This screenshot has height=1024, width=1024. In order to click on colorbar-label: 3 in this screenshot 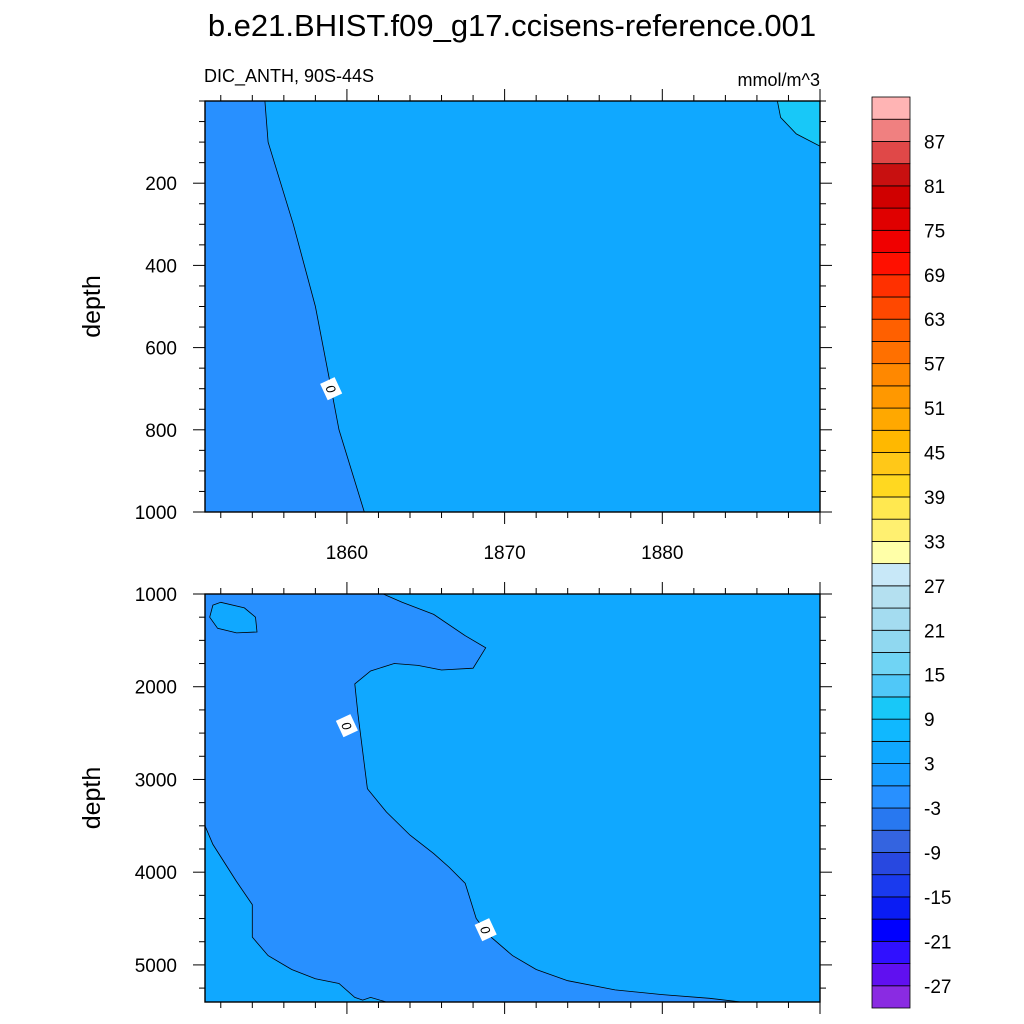, I will do `click(929, 765)`.